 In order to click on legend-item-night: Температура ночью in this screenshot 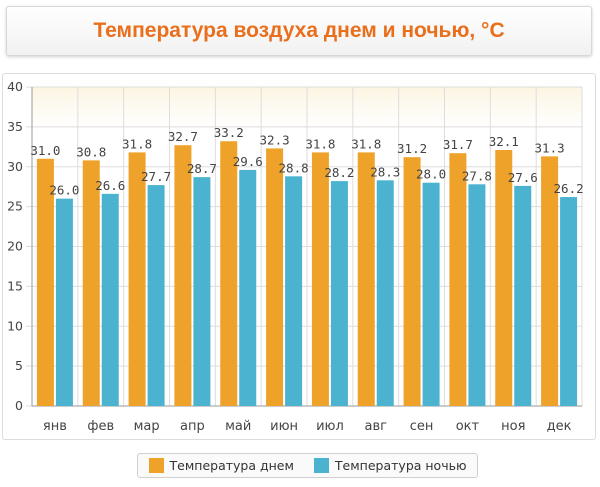, I will do `click(390, 465)`.